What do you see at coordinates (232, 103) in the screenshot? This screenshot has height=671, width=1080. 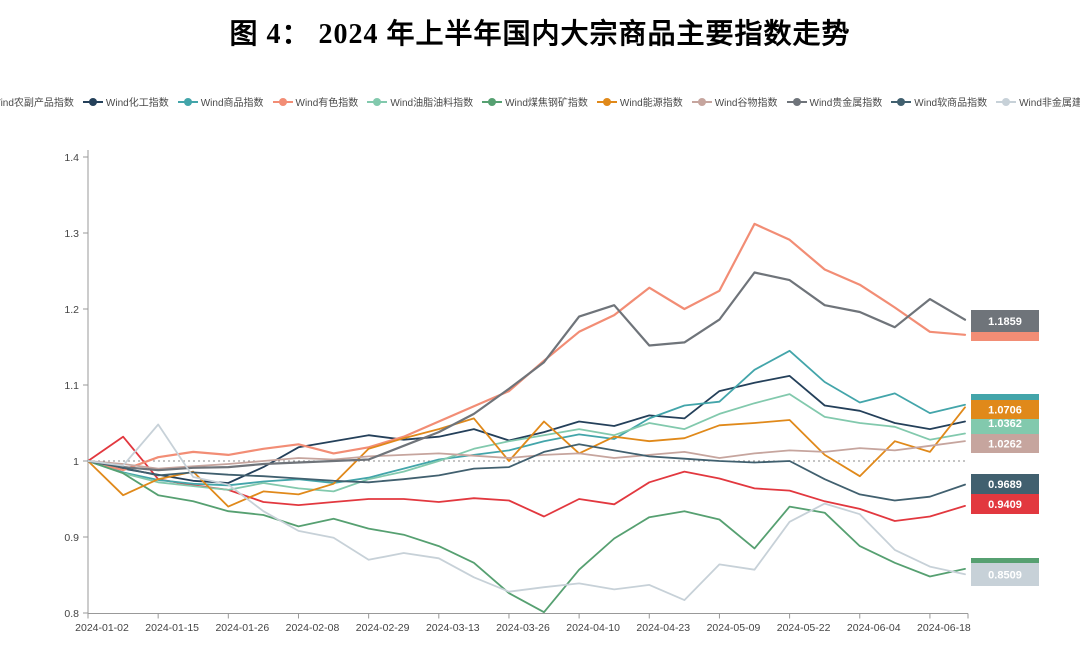 I see `legend-label: Wind商品指数` at bounding box center [232, 103].